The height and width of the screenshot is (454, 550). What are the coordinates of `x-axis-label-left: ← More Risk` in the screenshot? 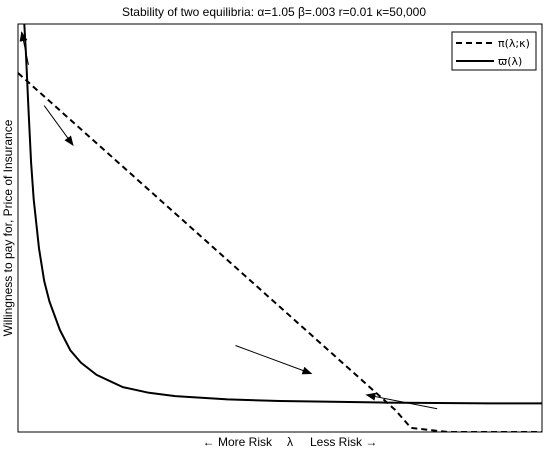 It's located at (238, 442).